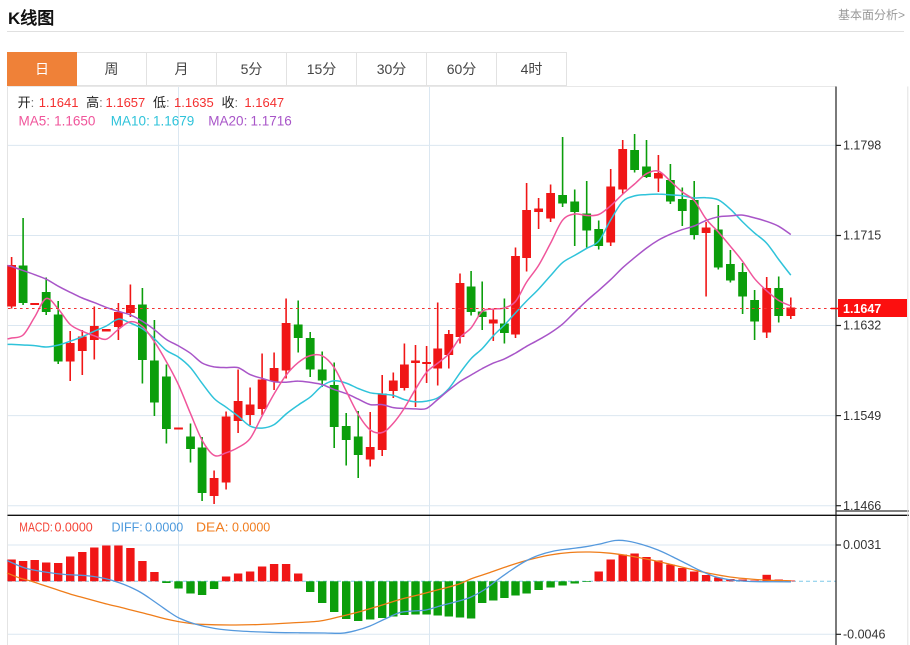 The image size is (910, 645). I want to click on svg-text: 1.1715, so click(862, 236).